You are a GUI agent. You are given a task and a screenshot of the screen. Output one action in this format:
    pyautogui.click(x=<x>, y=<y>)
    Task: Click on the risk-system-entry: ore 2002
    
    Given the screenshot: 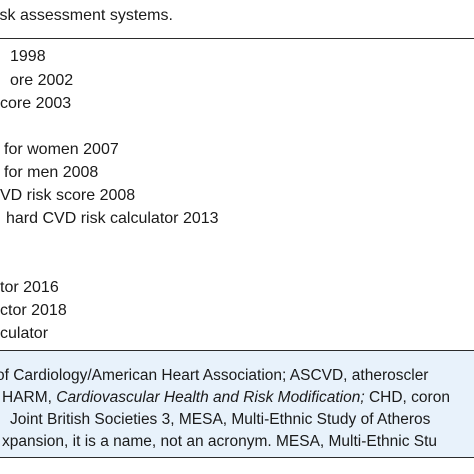 What is the action you would take?
    pyautogui.click(x=42, y=80)
    